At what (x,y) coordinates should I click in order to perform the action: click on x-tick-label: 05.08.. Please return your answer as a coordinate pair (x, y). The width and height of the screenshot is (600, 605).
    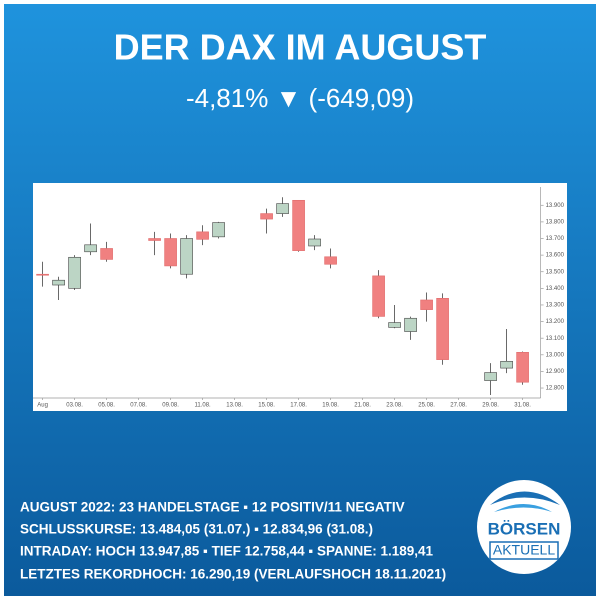
    Looking at the image, I should click on (106, 406).